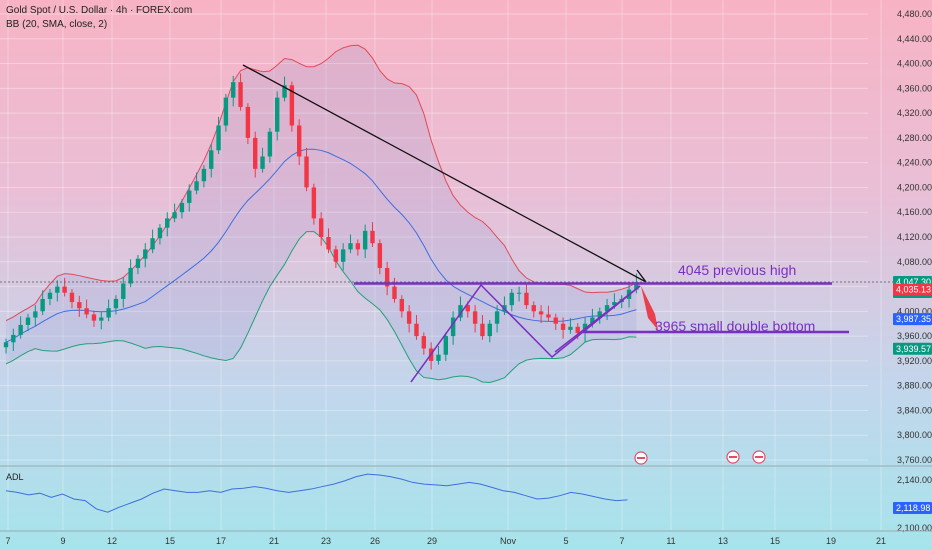 The image size is (932, 550). I want to click on time-tick-label: 23, so click(326, 541).